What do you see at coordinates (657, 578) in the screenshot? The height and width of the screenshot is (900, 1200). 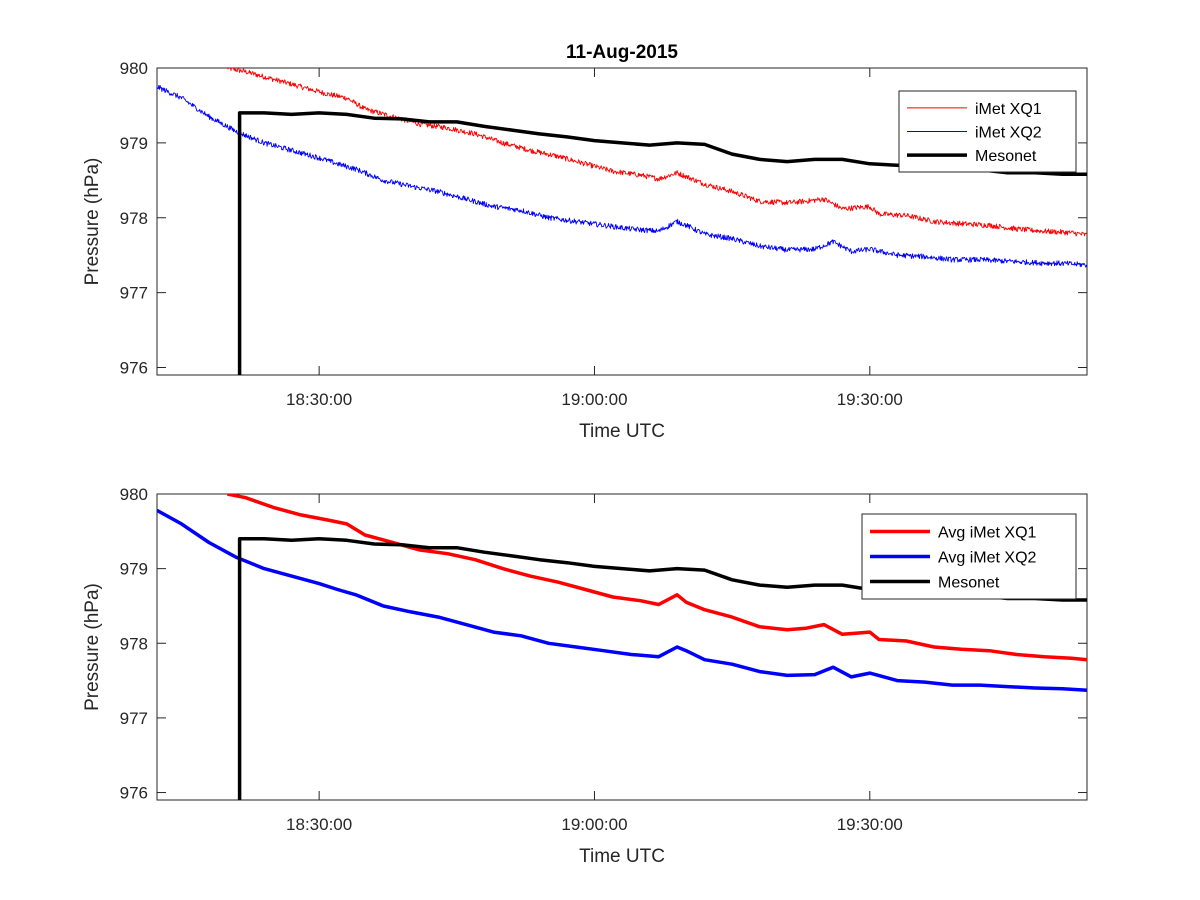 I see `series-line-avg-imet-xq1` at bounding box center [657, 578].